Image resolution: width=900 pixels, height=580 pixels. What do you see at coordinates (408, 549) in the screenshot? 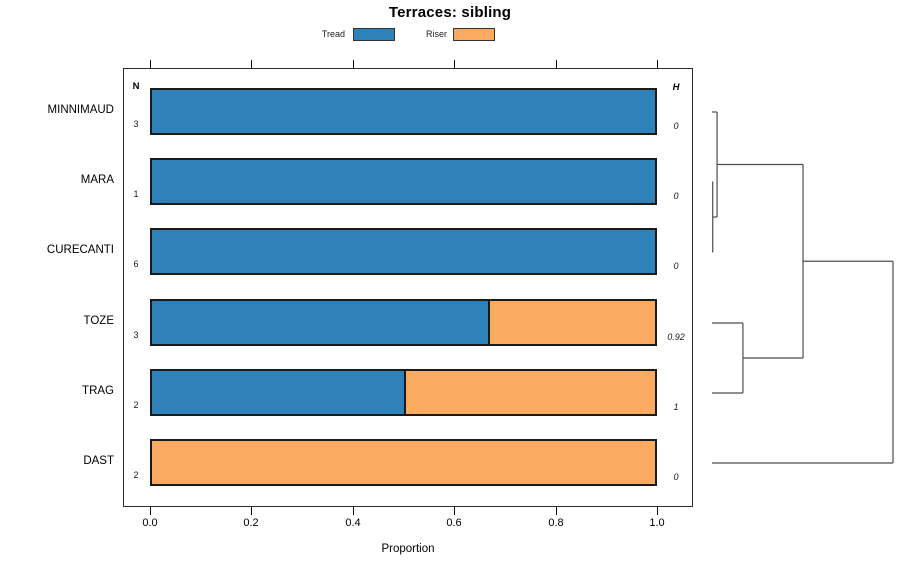
I see `x-axis-title: Proportion` at bounding box center [408, 549].